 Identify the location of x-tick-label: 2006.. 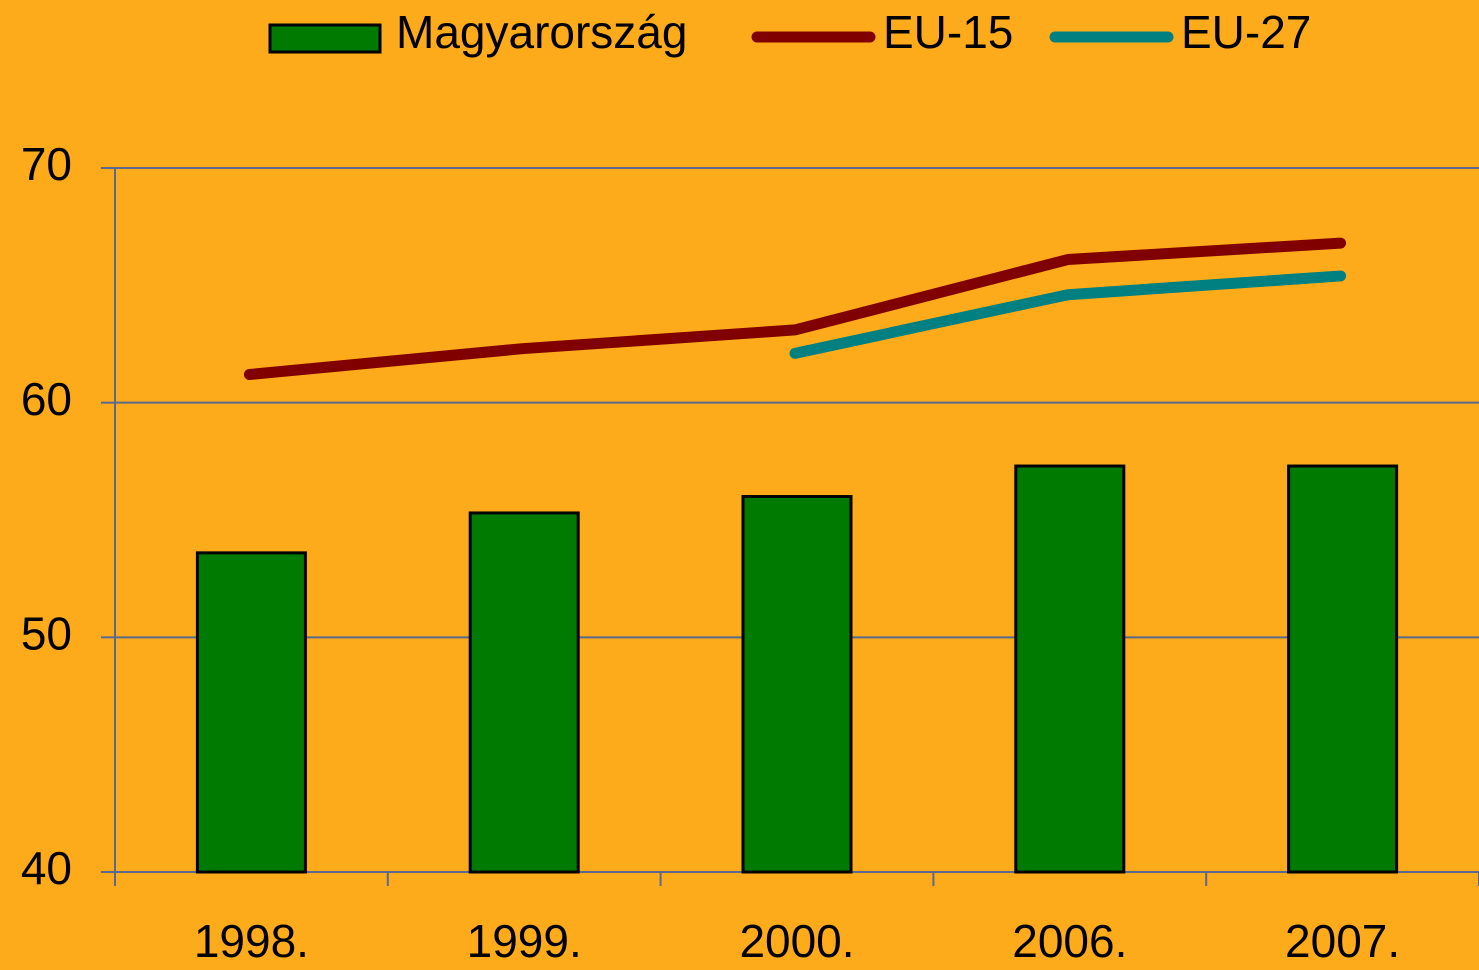
(1069, 941).